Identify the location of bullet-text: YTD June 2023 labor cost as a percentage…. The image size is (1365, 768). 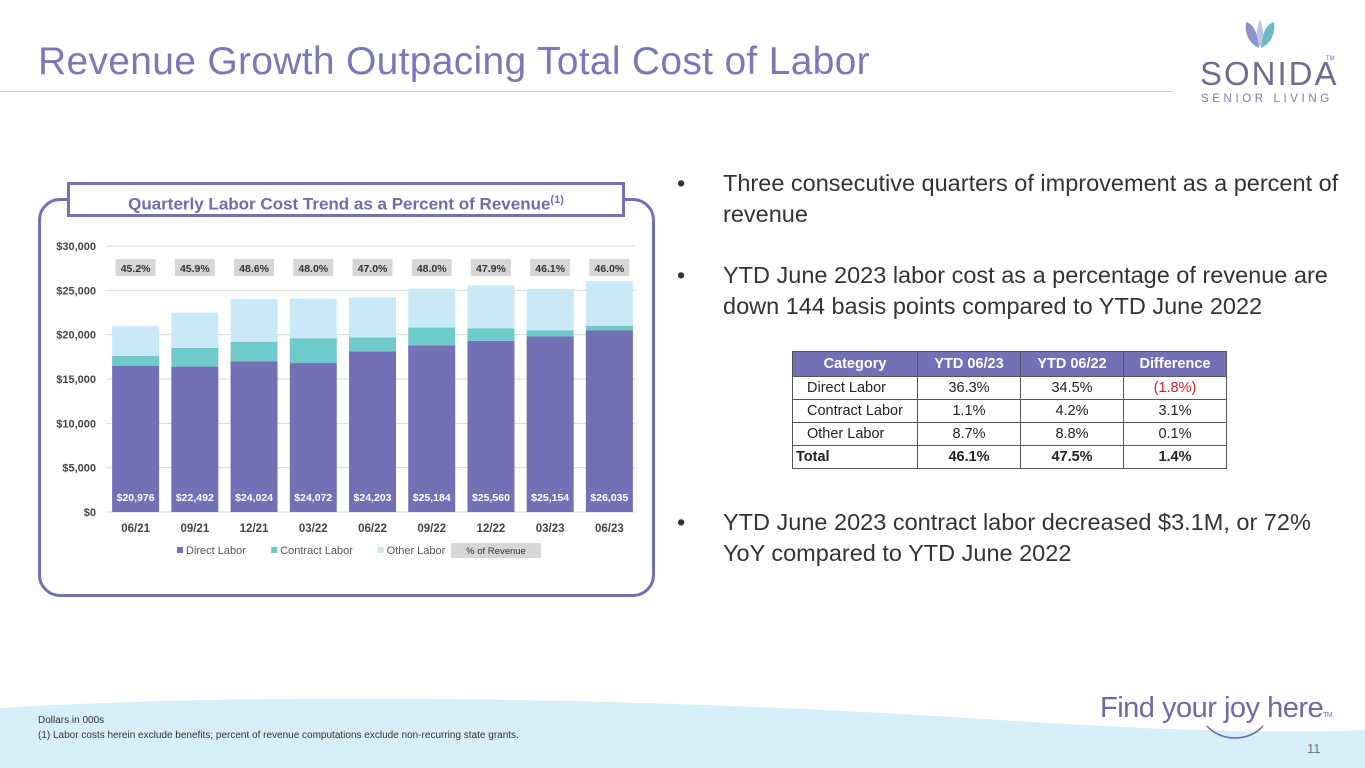
(1025, 290).